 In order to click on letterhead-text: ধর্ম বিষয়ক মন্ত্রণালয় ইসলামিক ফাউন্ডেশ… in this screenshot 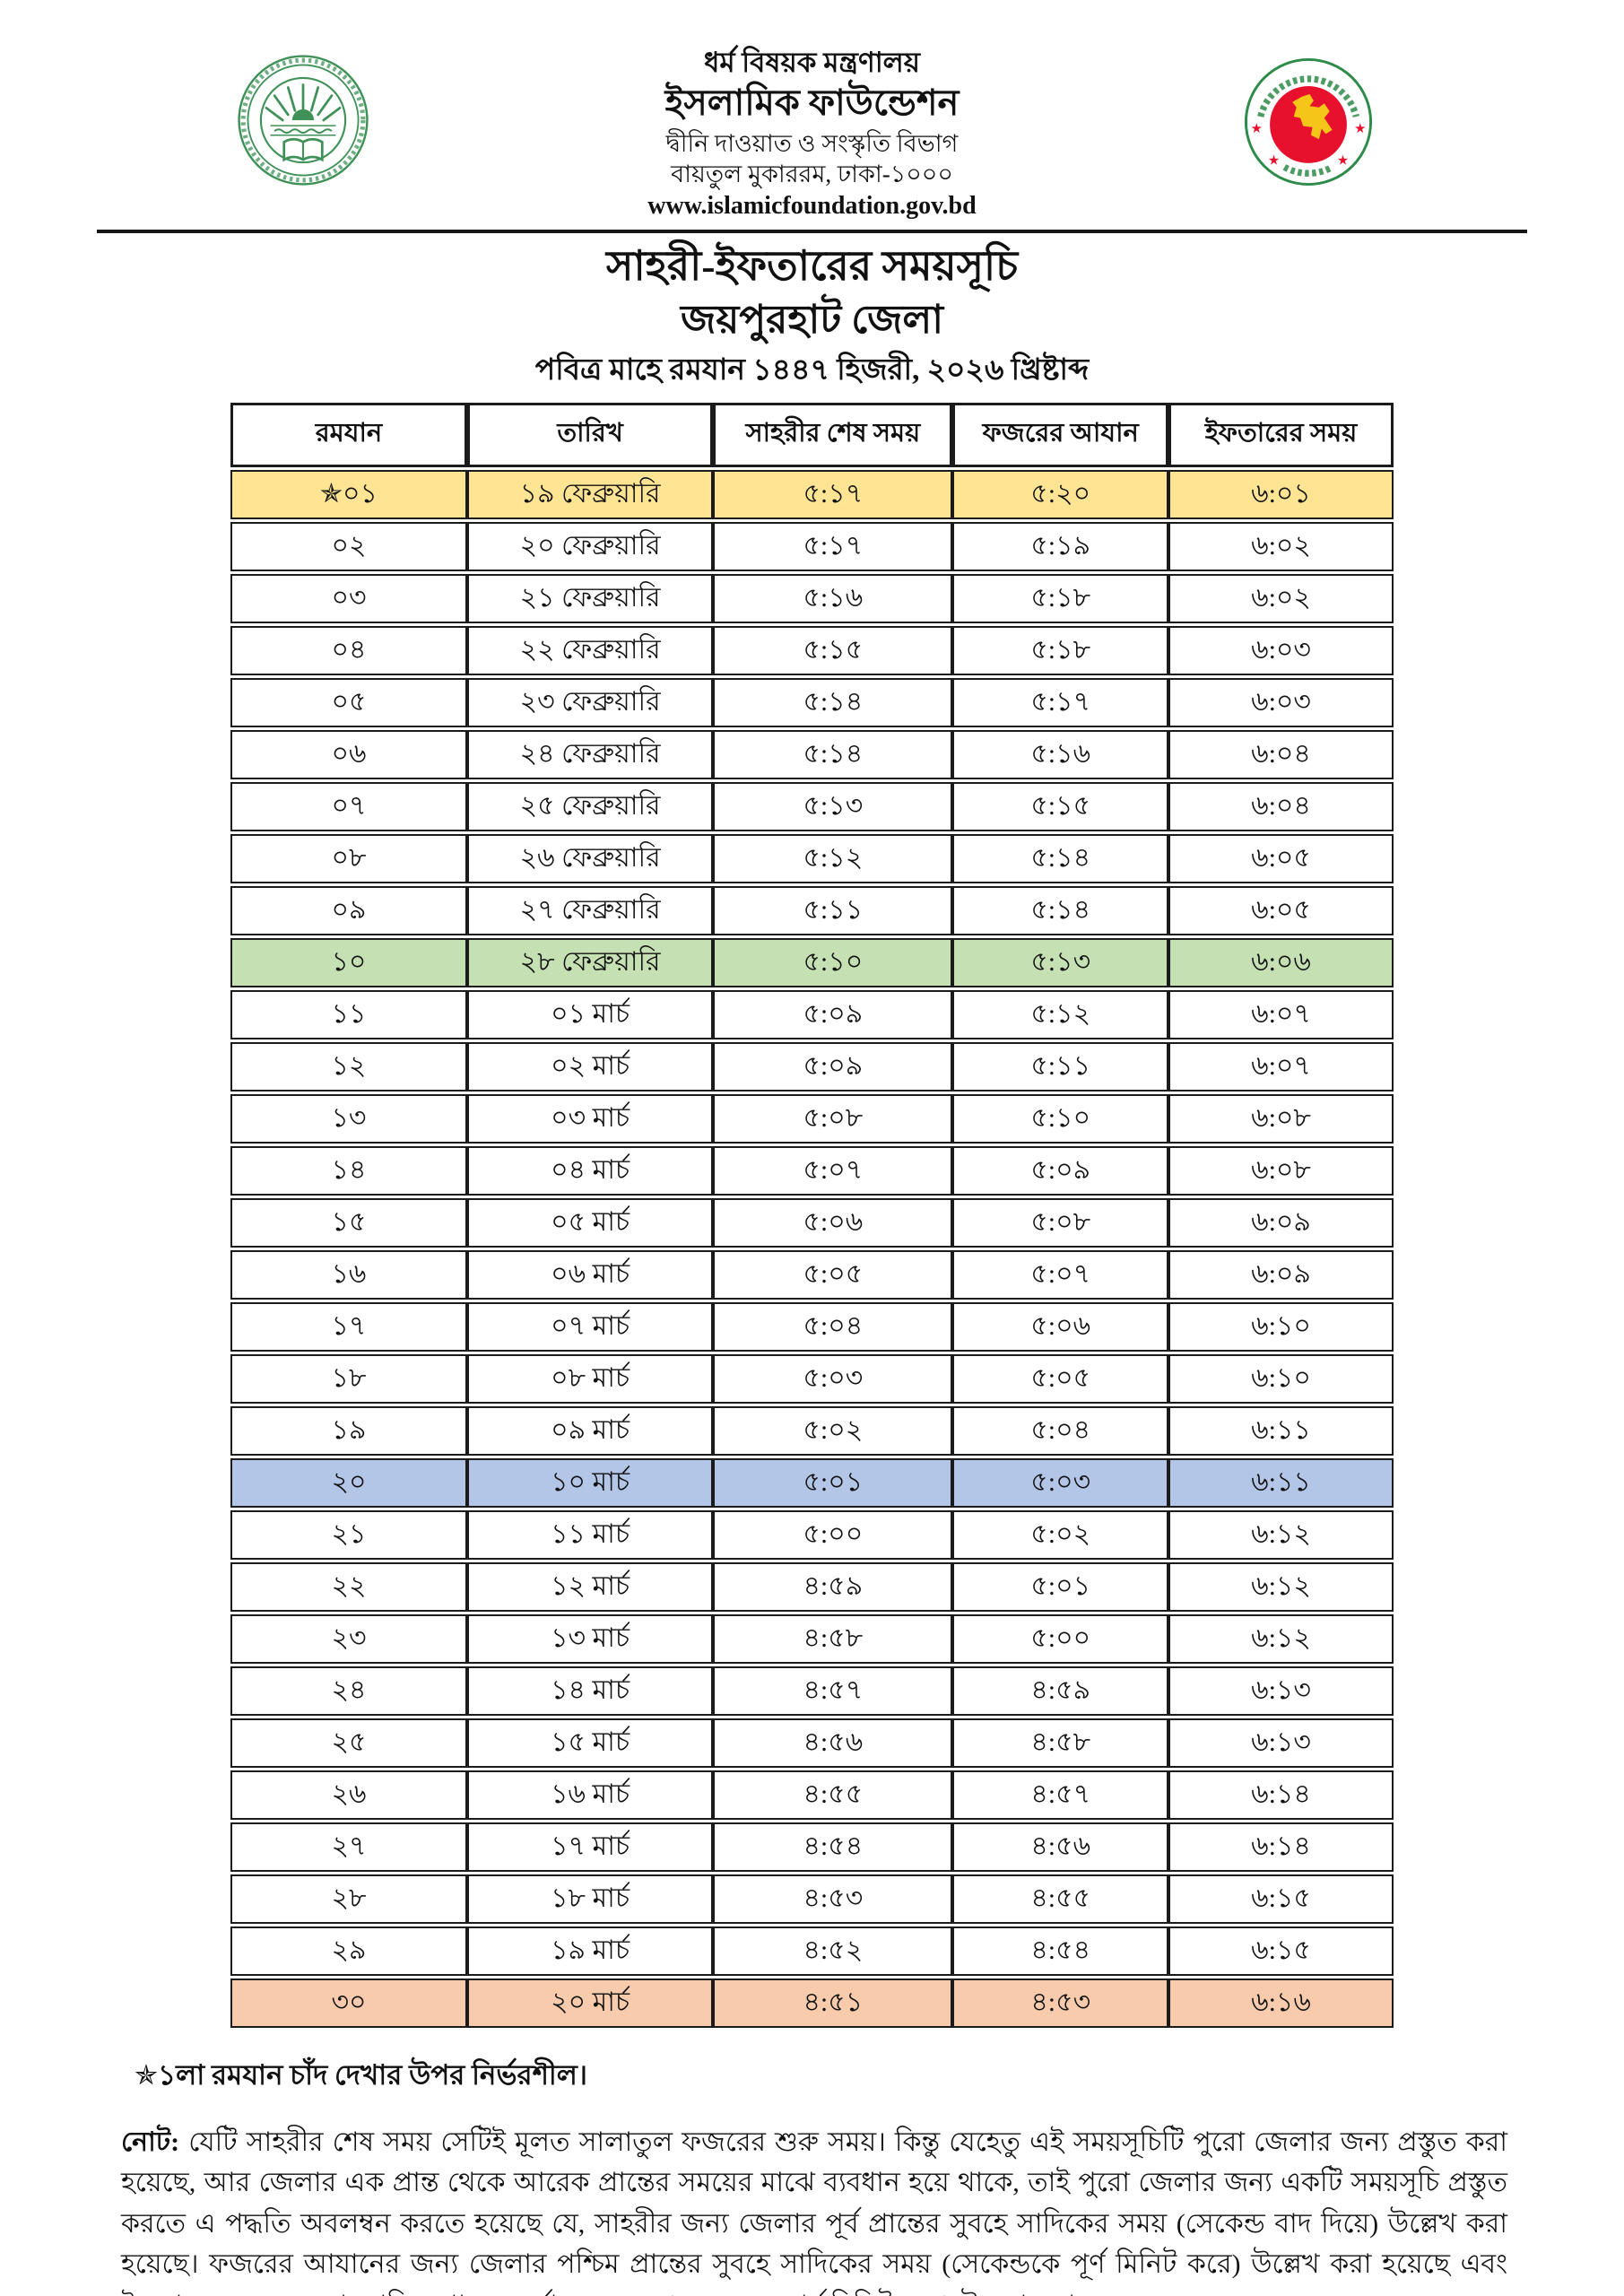, I will do `click(812, 134)`.